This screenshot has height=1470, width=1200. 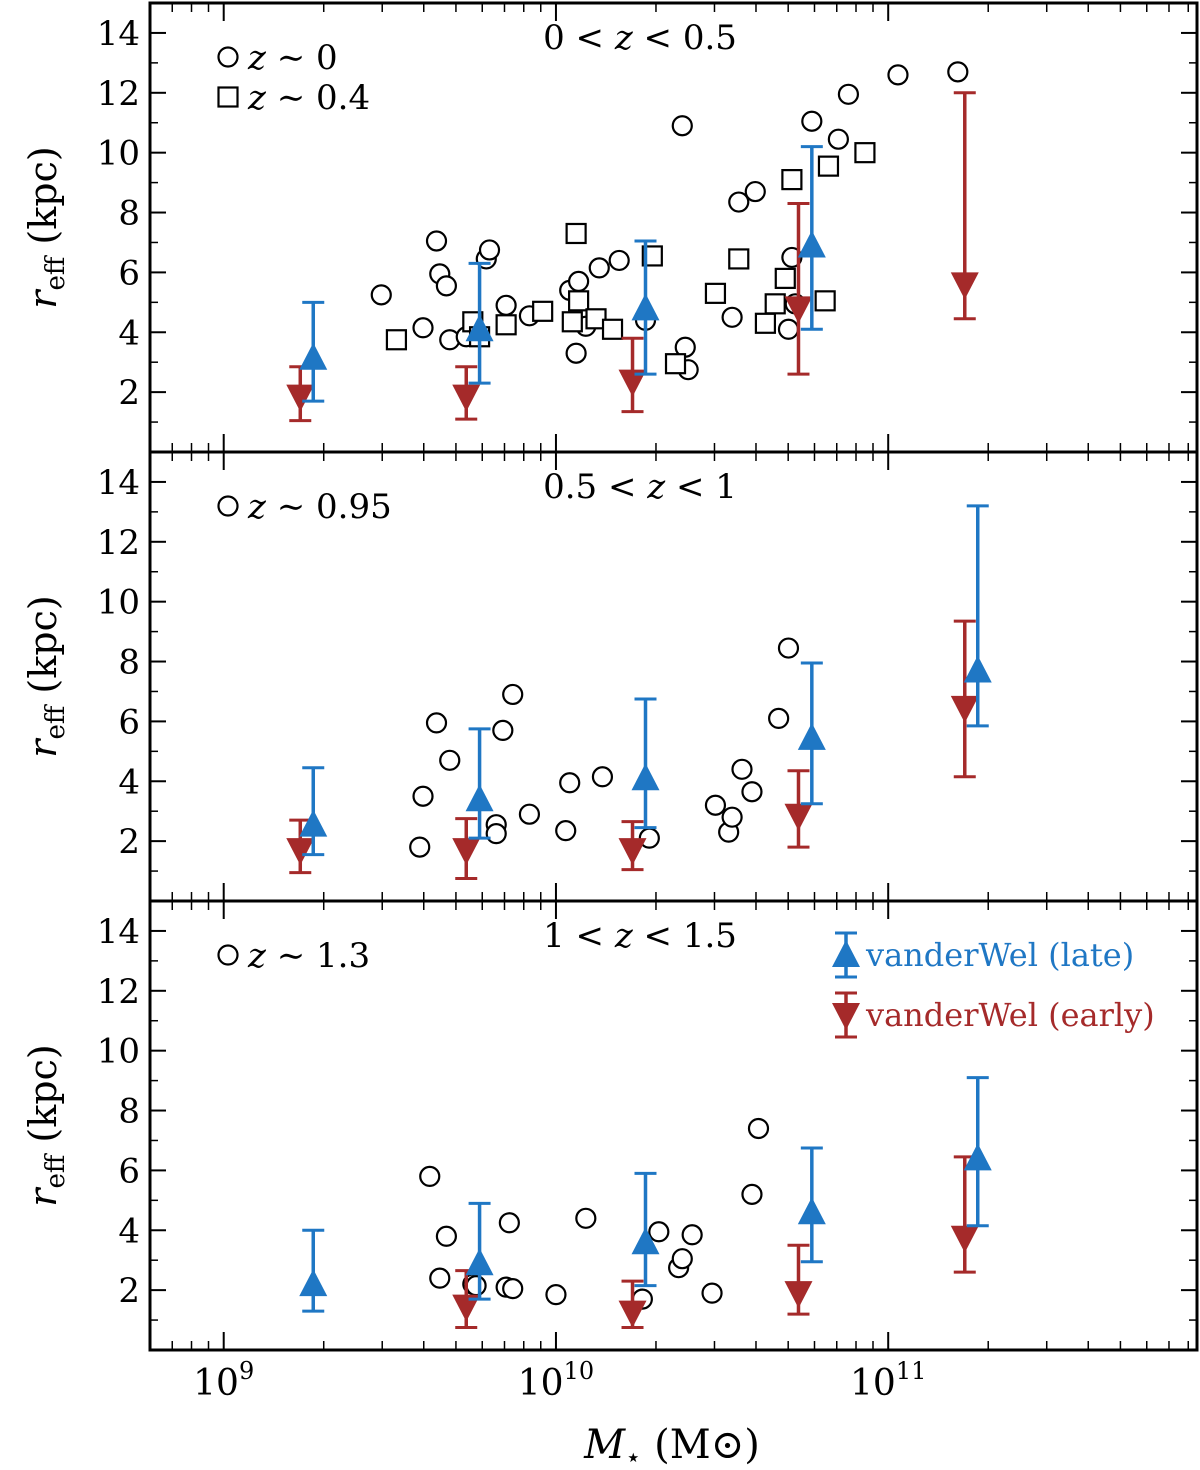 What do you see at coordinates (319, 507) in the screenshot?
I see `legend-label: z ∼ 0.95` at bounding box center [319, 507].